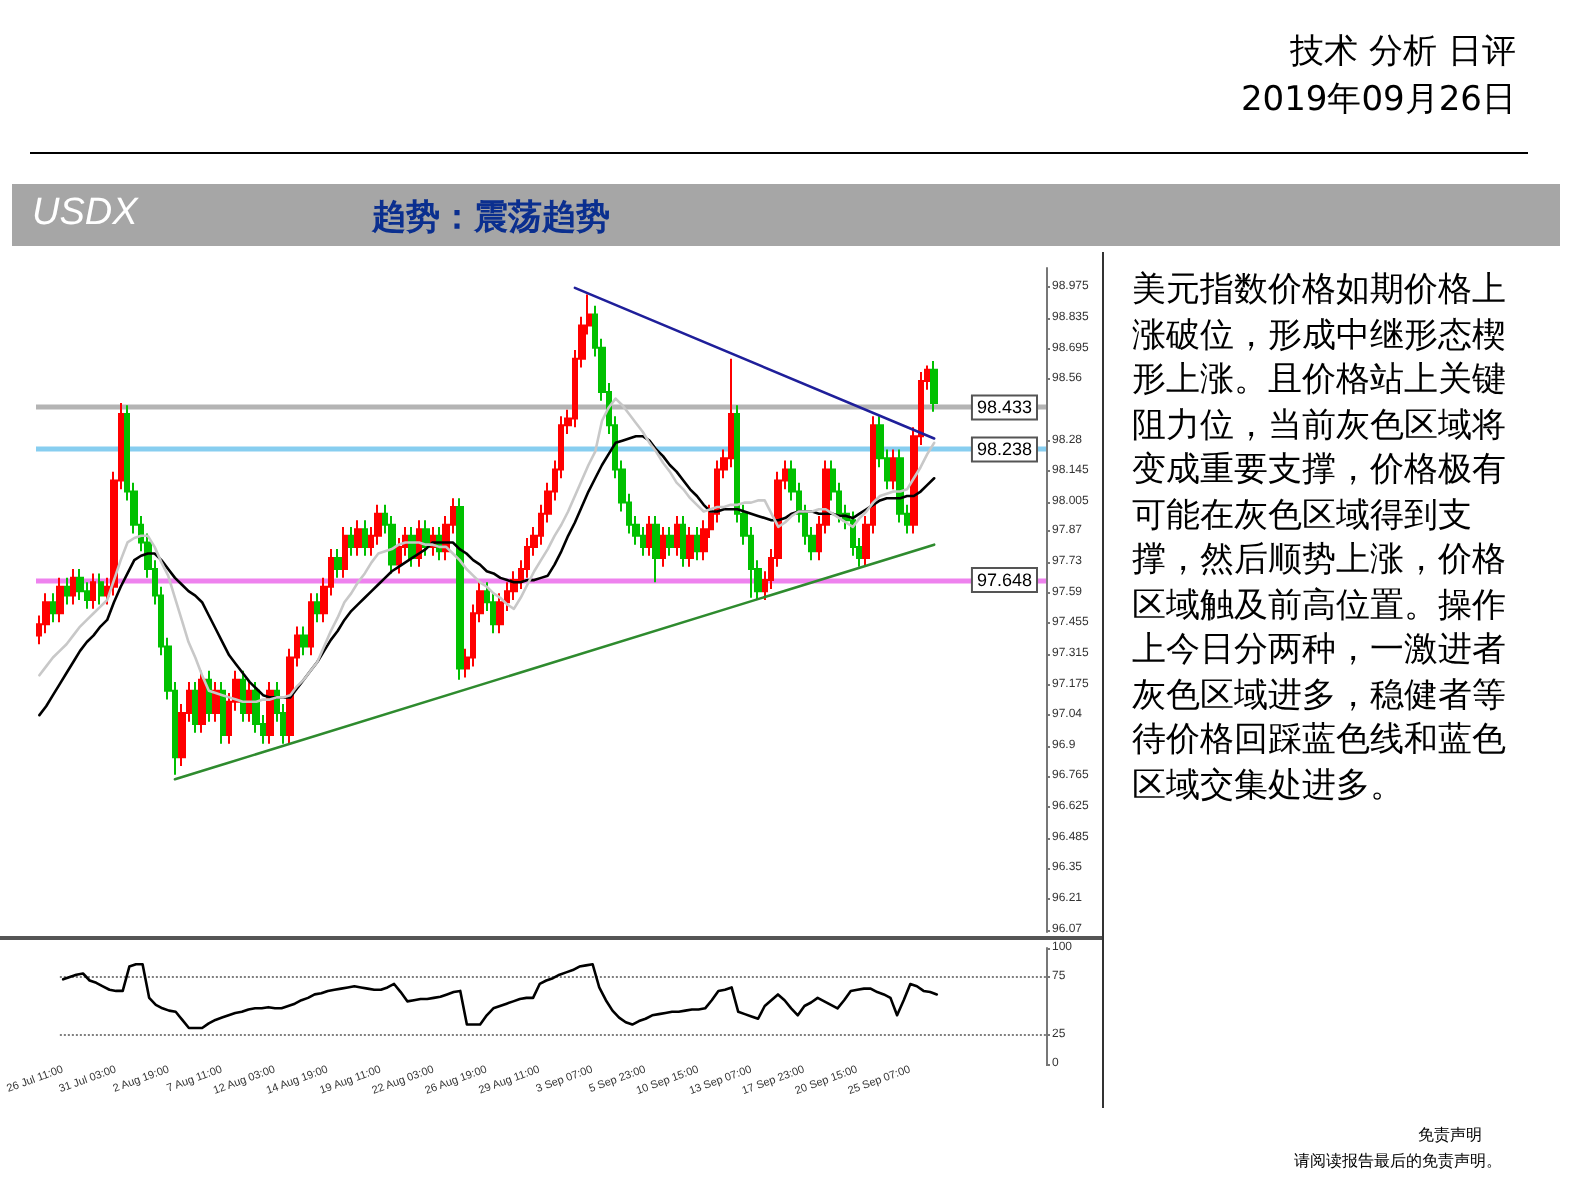 The image size is (1572, 1190). I want to click on text: 免责声明, so click(1450, 1135).